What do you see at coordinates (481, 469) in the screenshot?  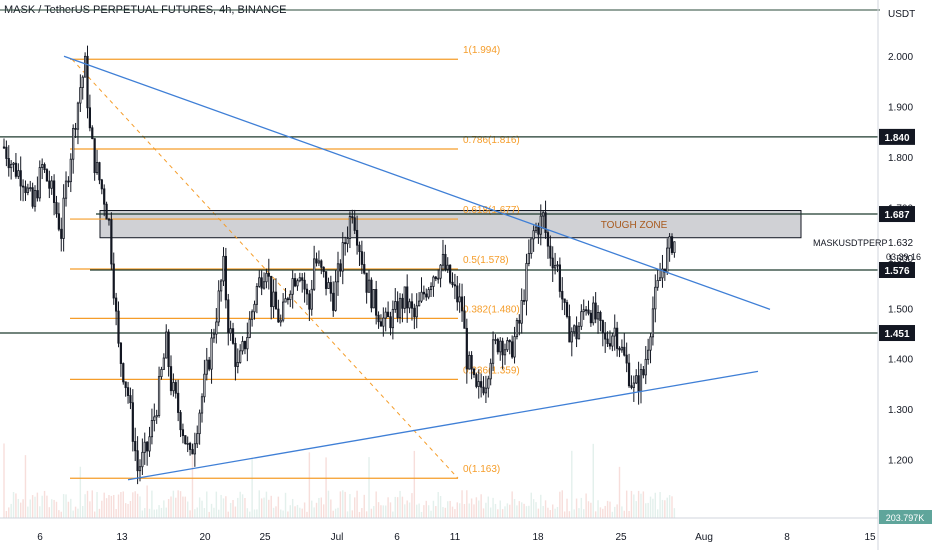 I see `fib-level-label: 0(1.163)` at bounding box center [481, 469].